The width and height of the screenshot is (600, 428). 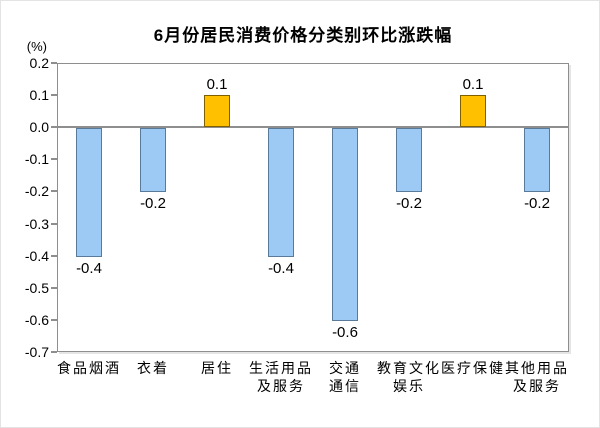 What do you see at coordinates (39, 127) in the screenshot?
I see `y-tick-label: 0.0` at bounding box center [39, 127].